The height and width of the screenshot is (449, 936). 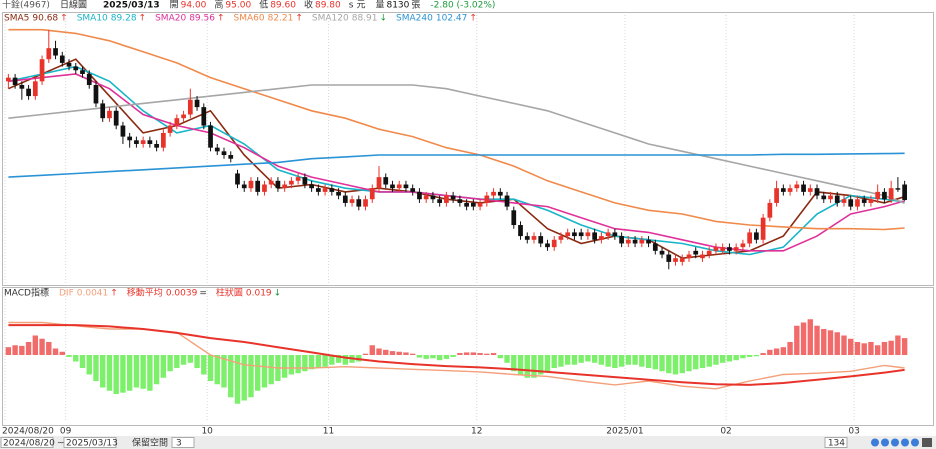 I want to click on legend-name: SMA20, so click(x=170, y=19).